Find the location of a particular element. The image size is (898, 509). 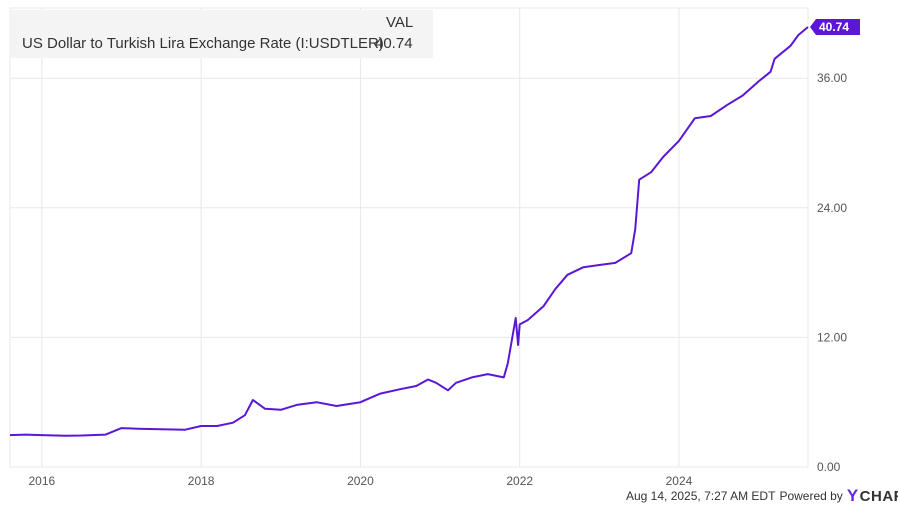

ycharts-logo: Y CHARTS is located at coordinates (872, 496).